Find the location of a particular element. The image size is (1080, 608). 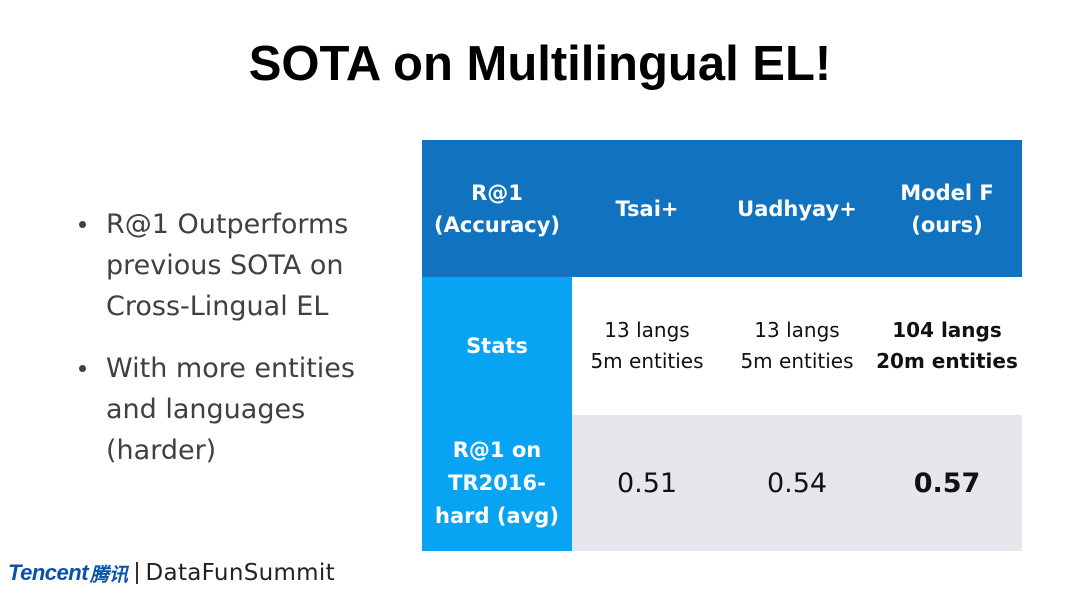

r1-uadhyay-cell: 0.54 is located at coordinates (797, 483).